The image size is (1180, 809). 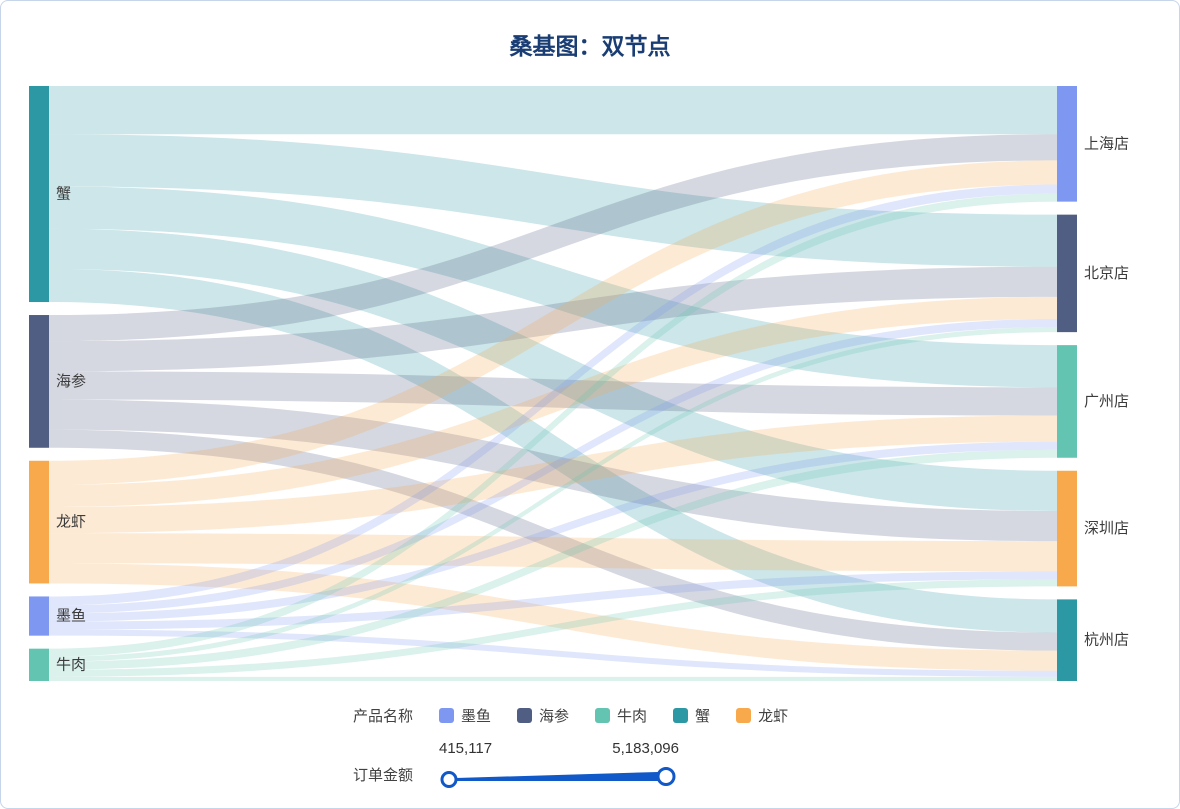 I want to click on node-label: 广州店, so click(x=1106, y=401).